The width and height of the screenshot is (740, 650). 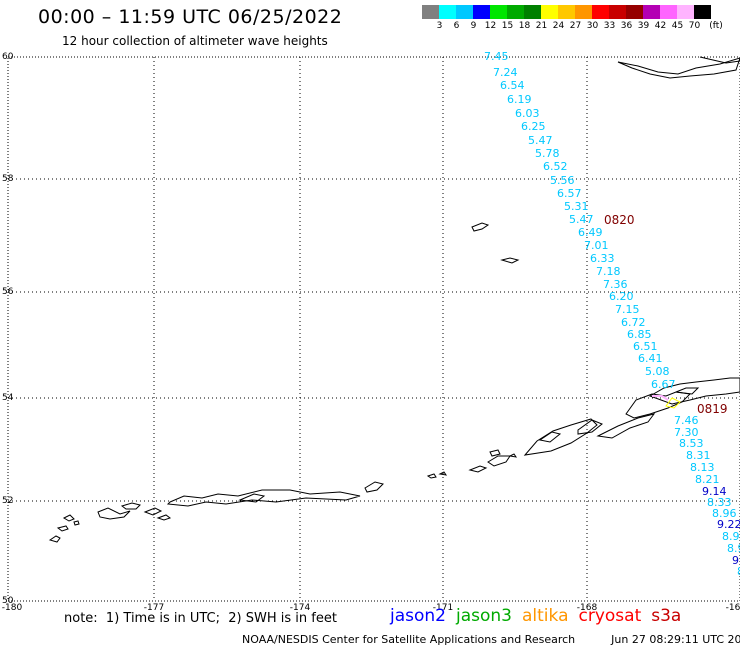 What do you see at coordinates (666, 616) in the screenshot?
I see `satellite-s3a: s3a` at bounding box center [666, 616].